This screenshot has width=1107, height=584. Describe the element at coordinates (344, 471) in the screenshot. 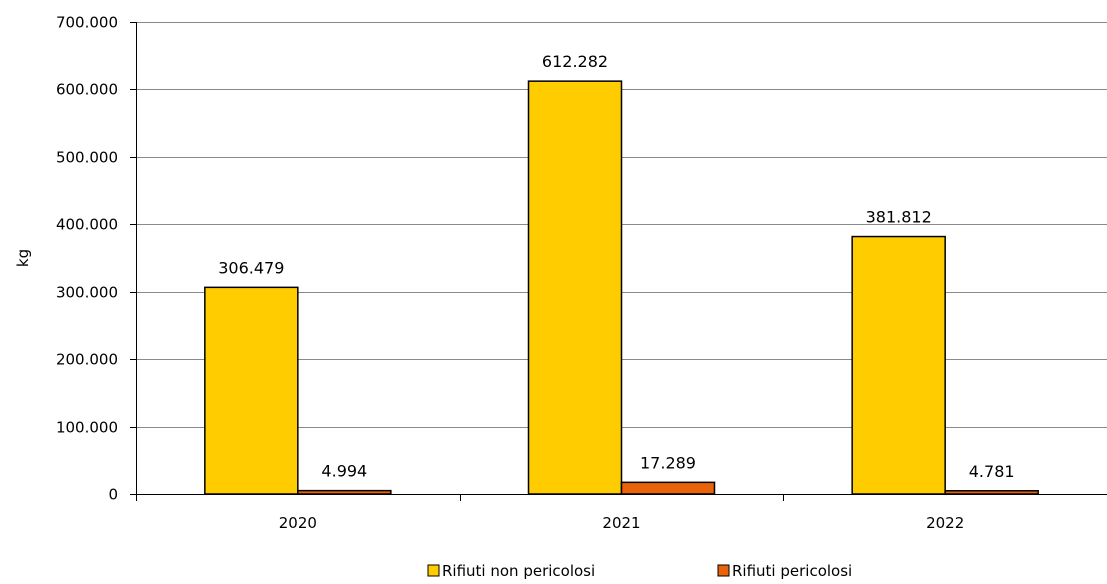

I see `data-label: 4.994` at that location.